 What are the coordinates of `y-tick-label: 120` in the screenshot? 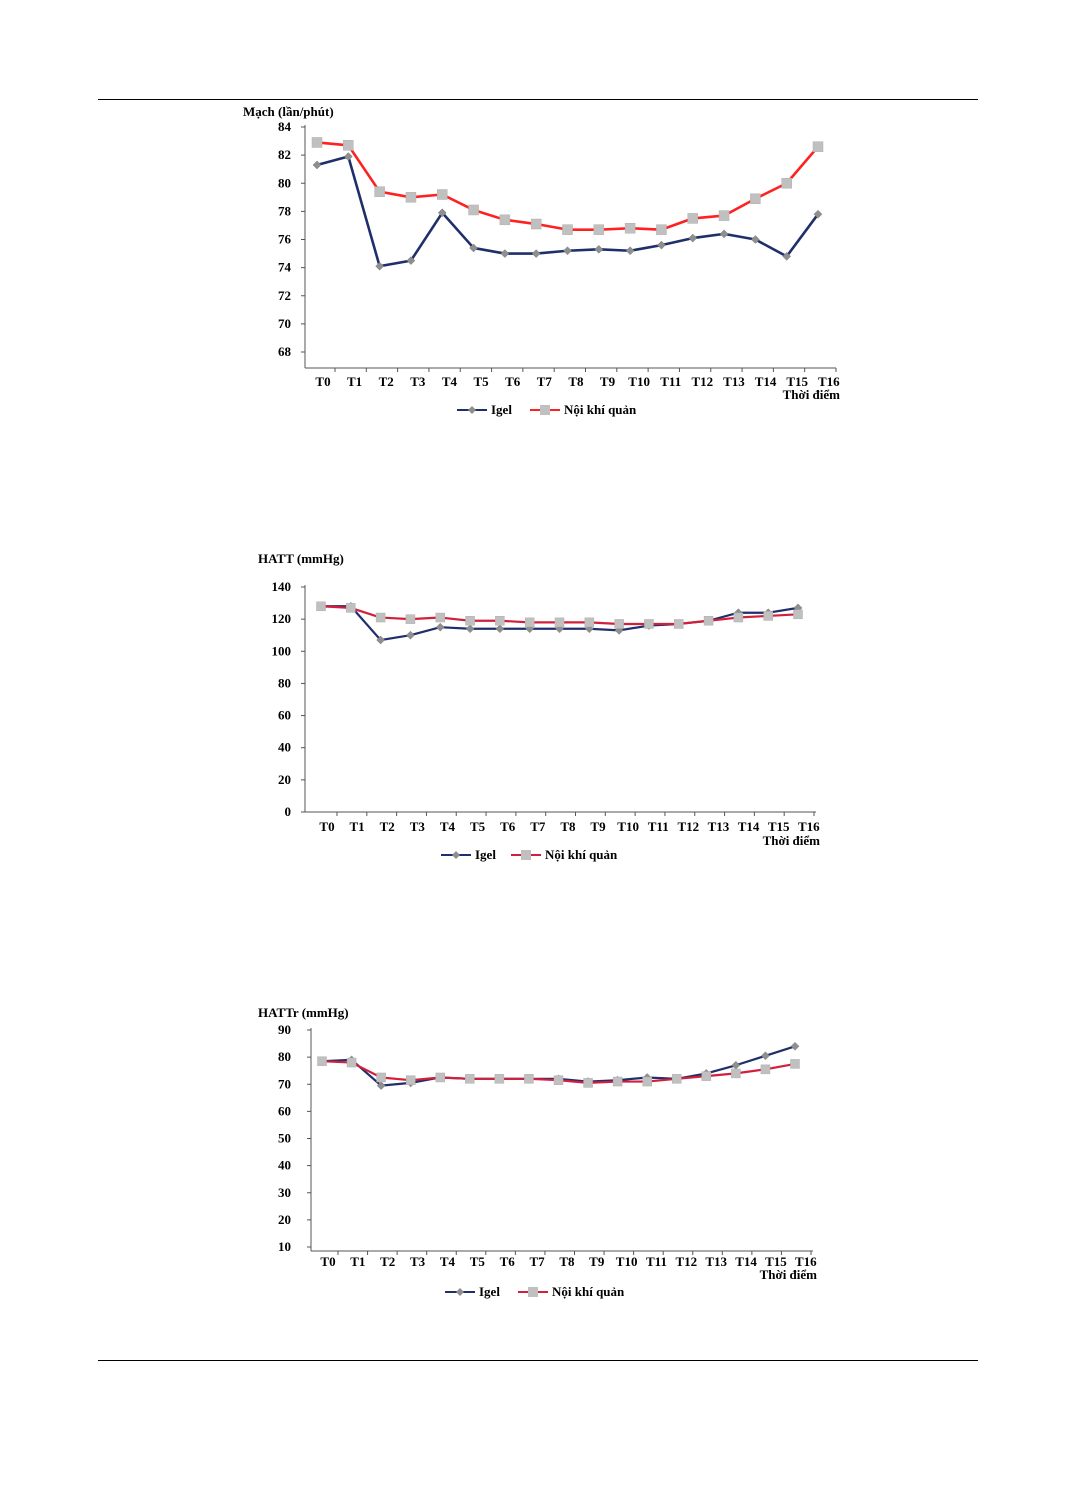 It's located at (282, 618).